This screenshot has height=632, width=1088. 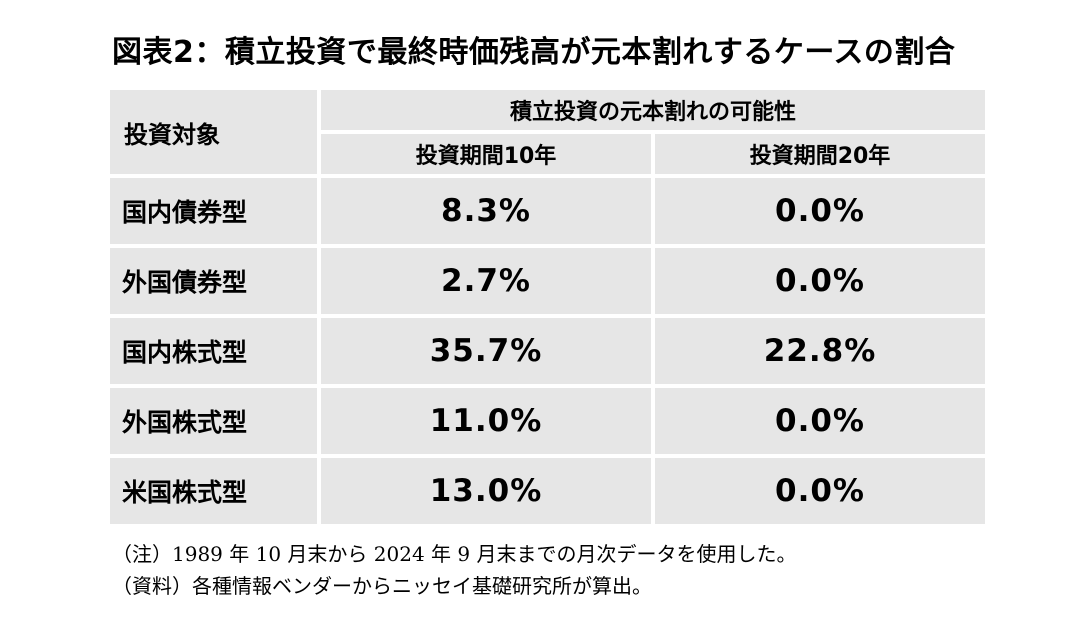 I want to click on figure-title: 図表2：積立投資で最終時価残高が元本割れするケースの割合, so click(x=534, y=52).